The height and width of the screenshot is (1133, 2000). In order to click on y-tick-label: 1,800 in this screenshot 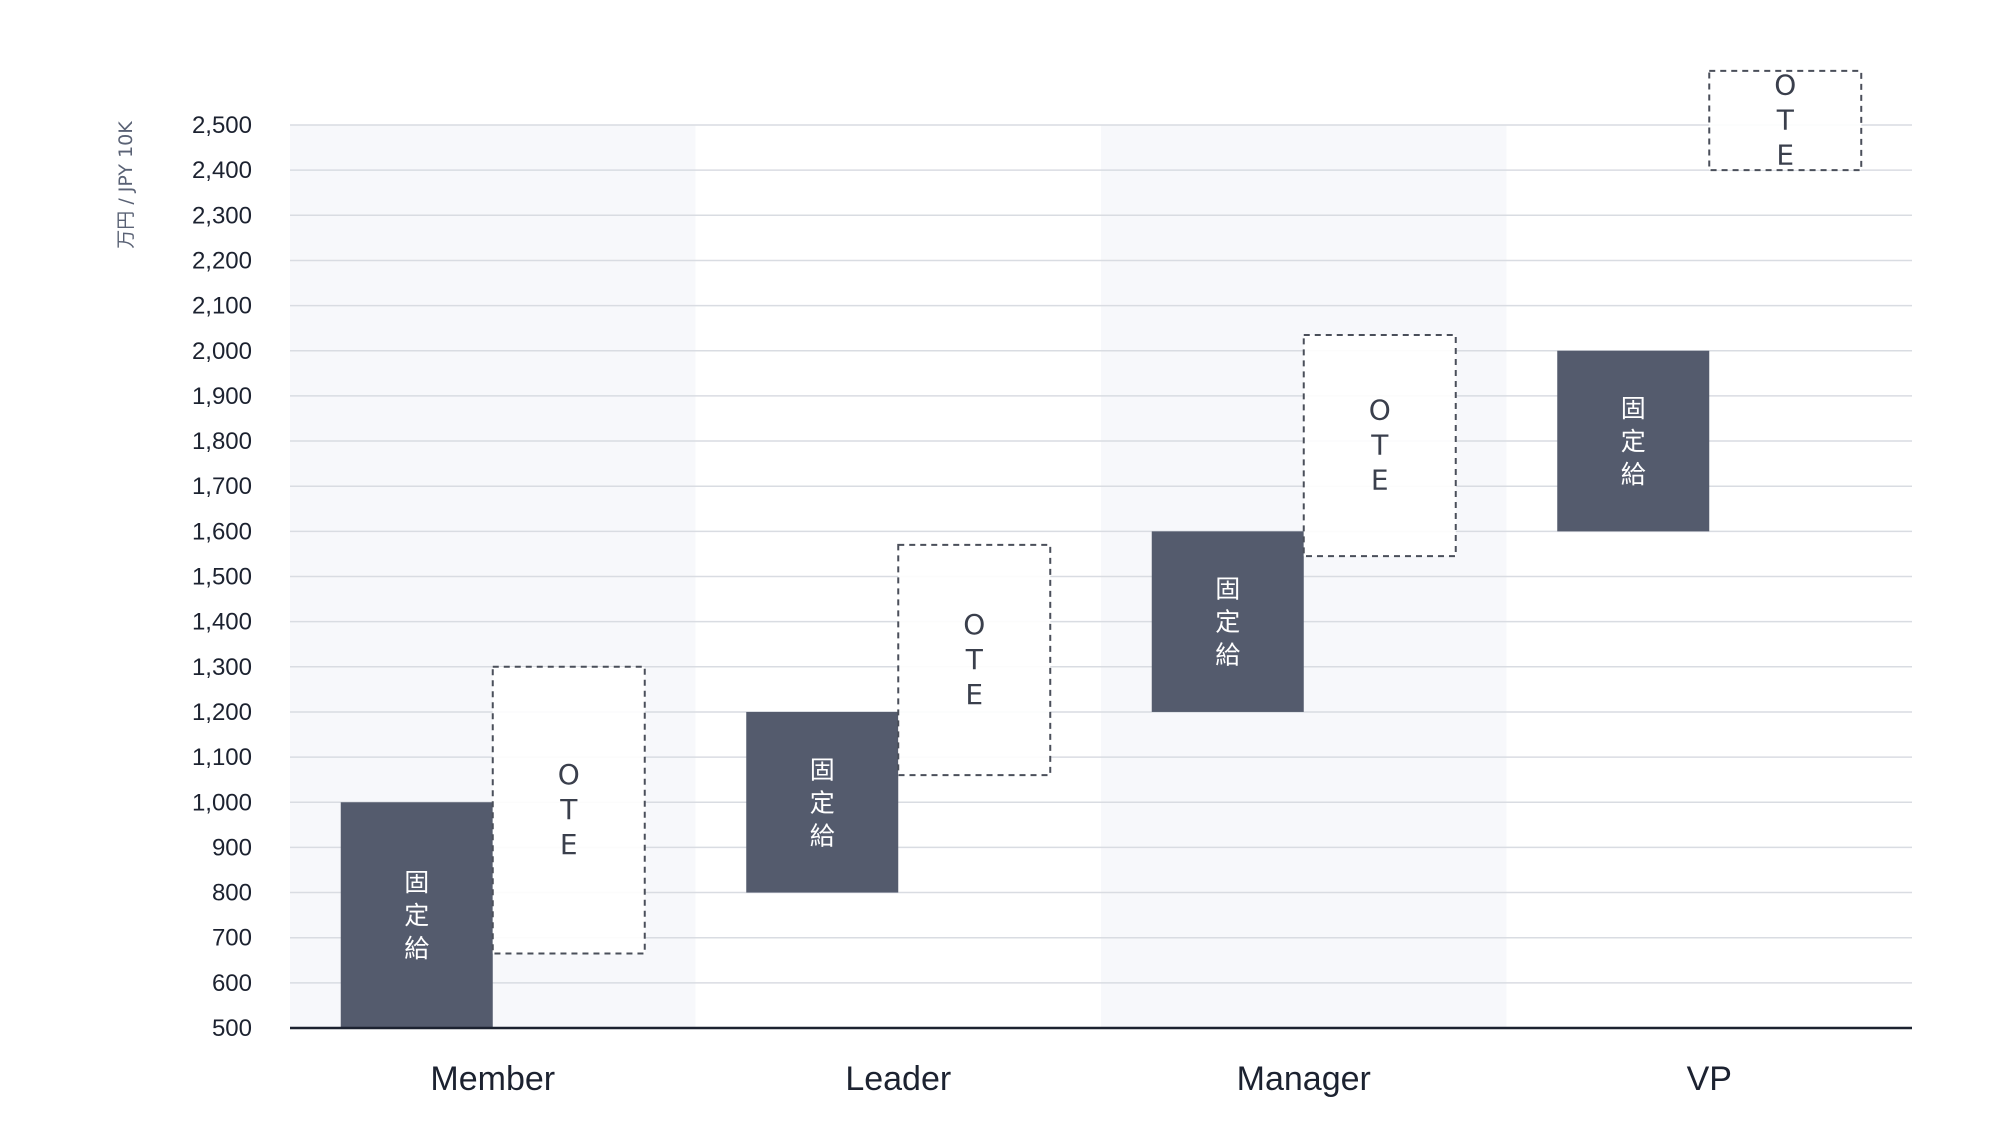, I will do `click(222, 441)`.